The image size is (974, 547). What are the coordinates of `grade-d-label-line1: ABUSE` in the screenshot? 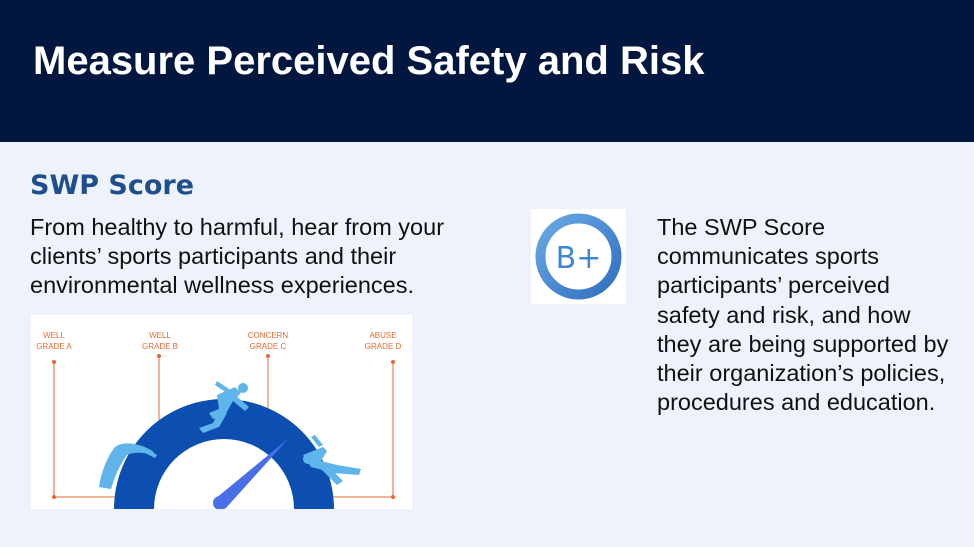 It's located at (382, 335).